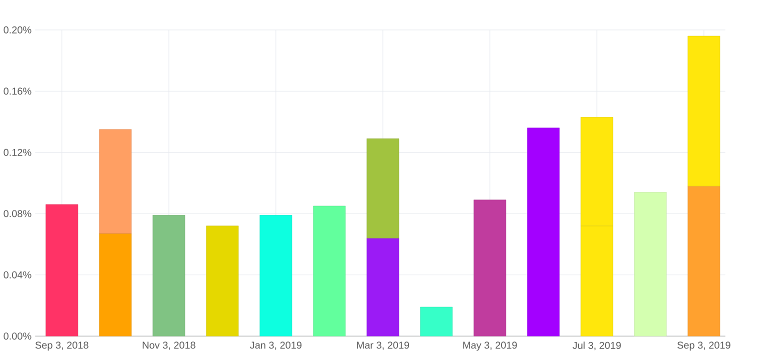 The width and height of the screenshot is (769, 363). I want to click on x-tick-label: Jan 3, 2019, so click(276, 346).